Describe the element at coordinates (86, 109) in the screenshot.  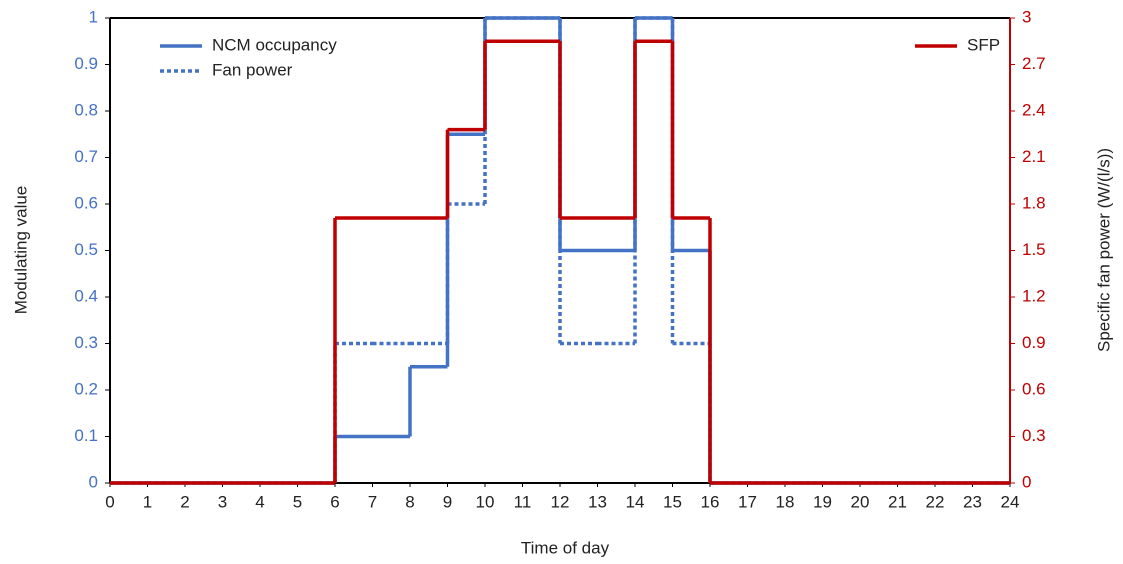
I see `y-tick-label: 0.8` at that location.